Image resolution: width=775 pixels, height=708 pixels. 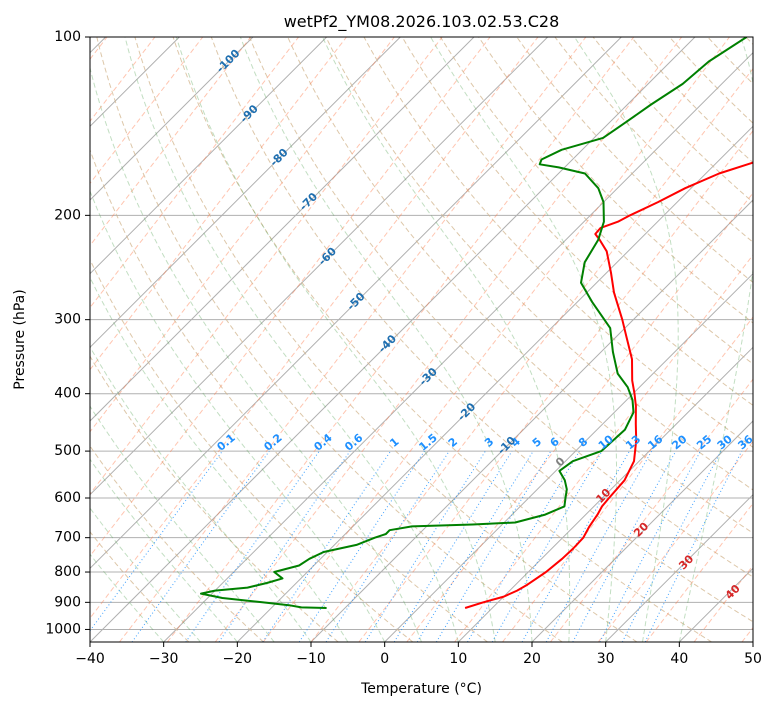 What do you see at coordinates (453, 442) in the screenshot?
I see `mixing-ratio-label: 2` at bounding box center [453, 442].